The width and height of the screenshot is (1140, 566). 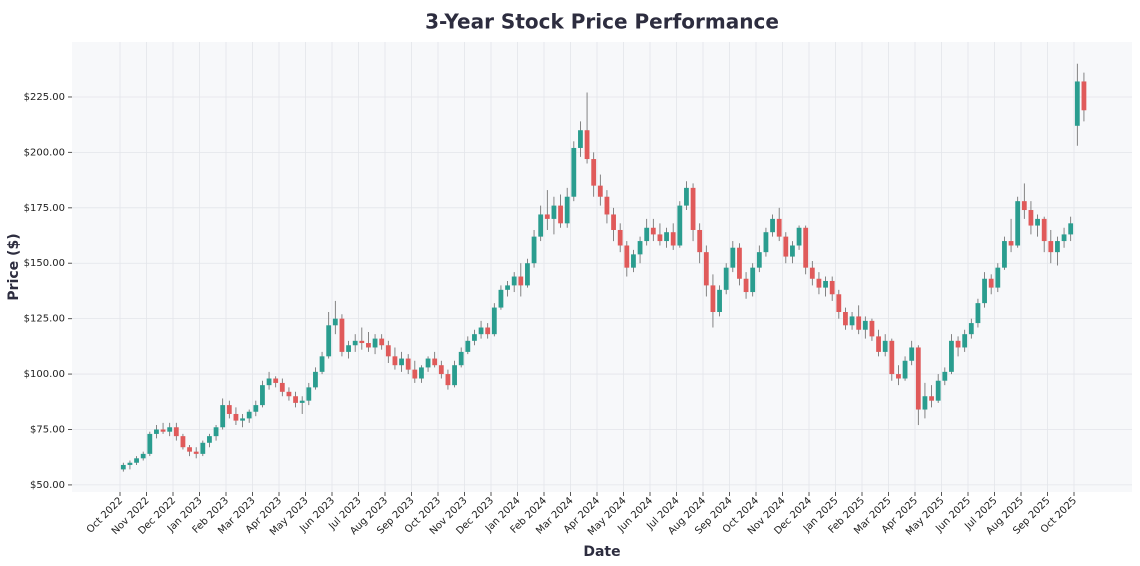 I want to click on y-tick-label: $200.00, so click(x=44, y=152).